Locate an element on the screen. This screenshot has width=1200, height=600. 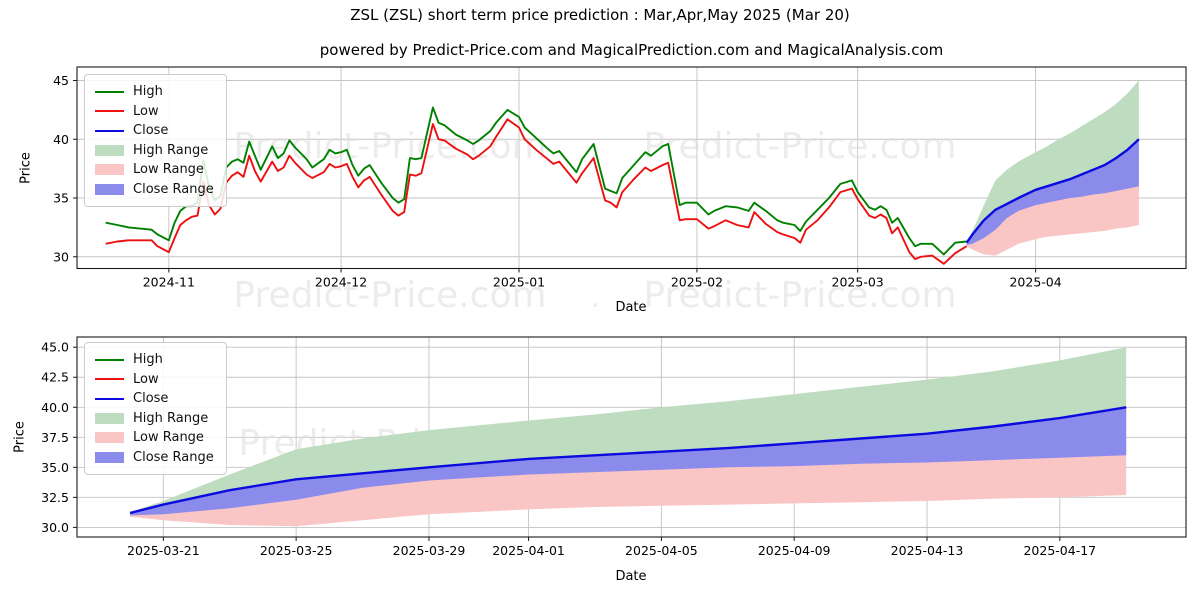
x-tick-label: 2025-01 is located at coordinates (519, 282).